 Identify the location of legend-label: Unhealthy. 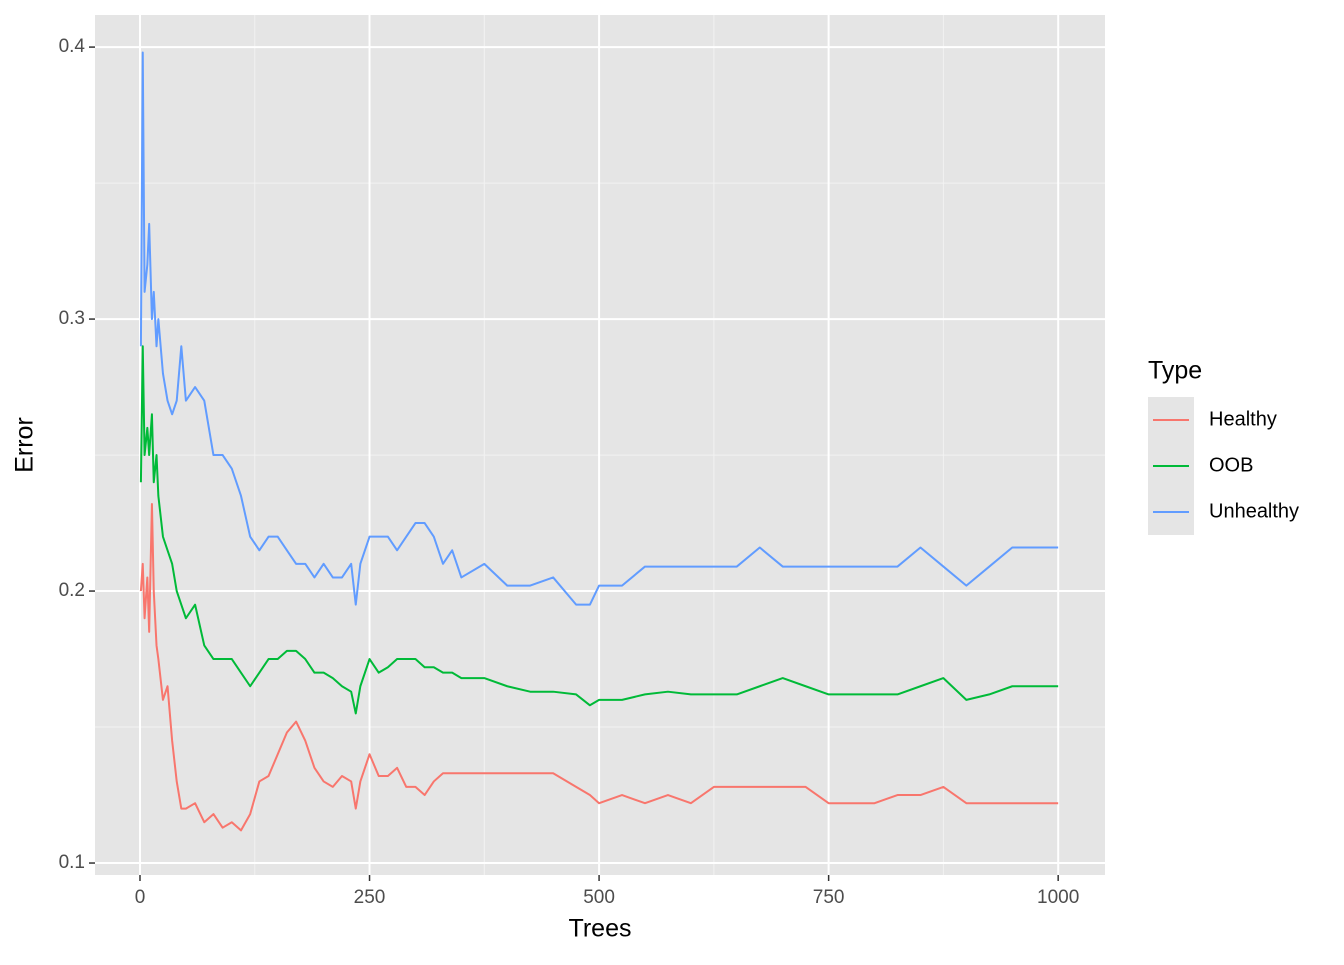
(1254, 511).